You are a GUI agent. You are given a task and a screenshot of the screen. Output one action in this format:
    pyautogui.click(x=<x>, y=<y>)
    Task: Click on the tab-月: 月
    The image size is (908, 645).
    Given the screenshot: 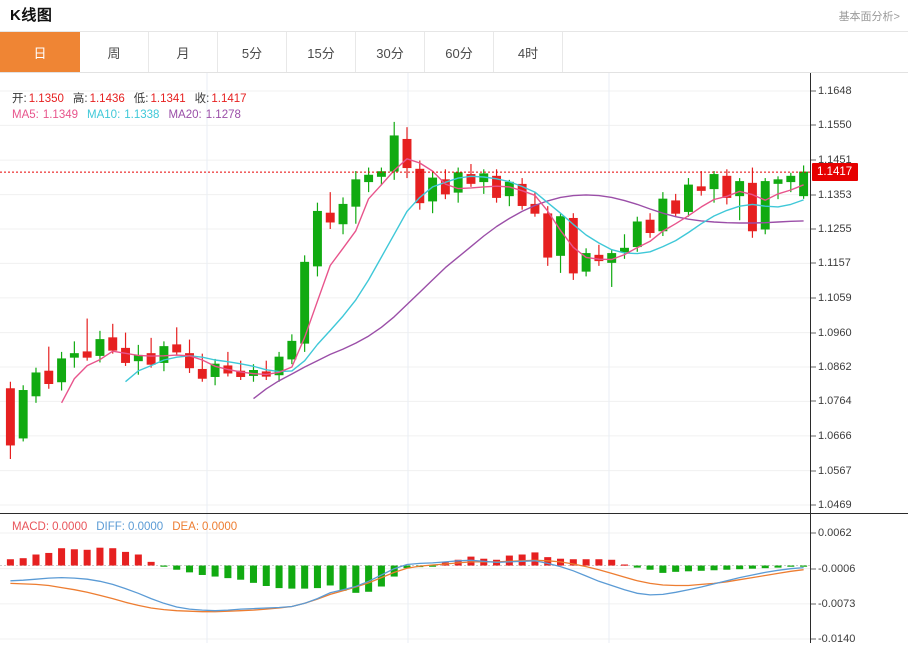 What is the action you would take?
    pyautogui.click(x=183, y=52)
    